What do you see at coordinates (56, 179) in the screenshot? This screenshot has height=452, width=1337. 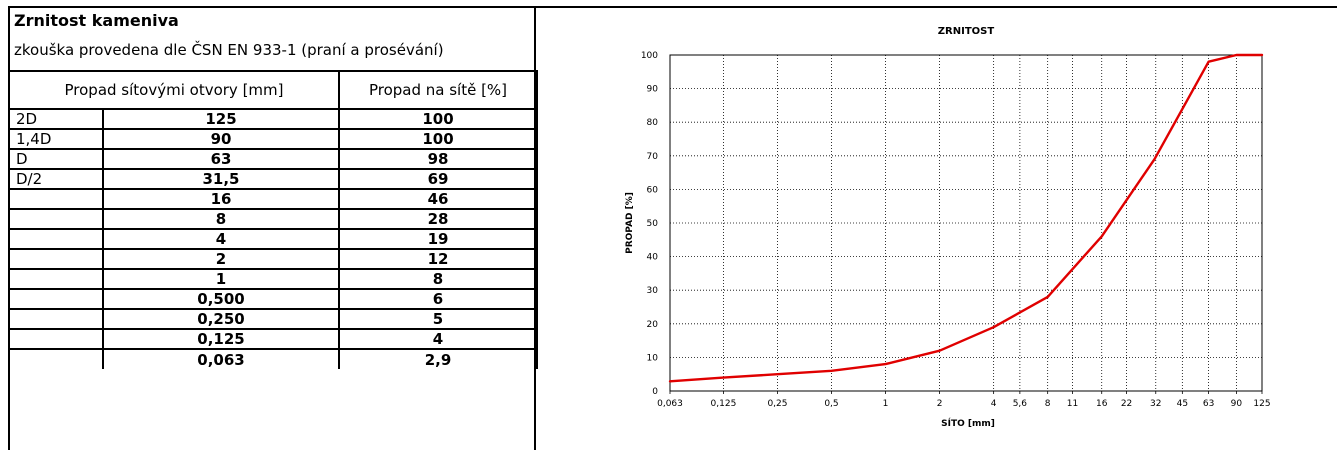 I see `row-label: D/2` at bounding box center [56, 179].